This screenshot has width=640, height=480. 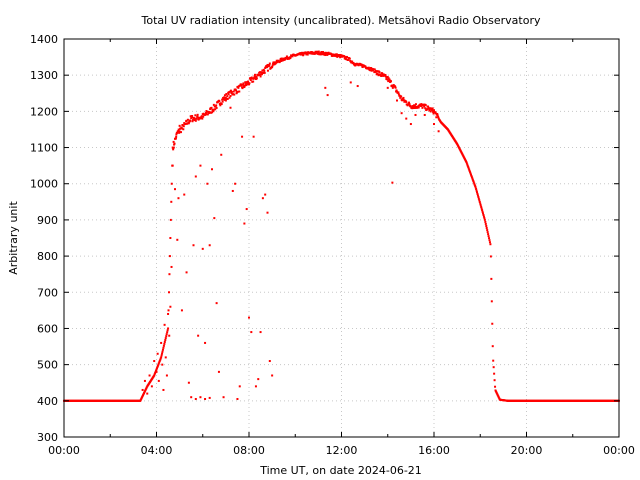 What do you see at coordinates (47, 328) in the screenshot?
I see `y-tick-label: 600` at bounding box center [47, 328].